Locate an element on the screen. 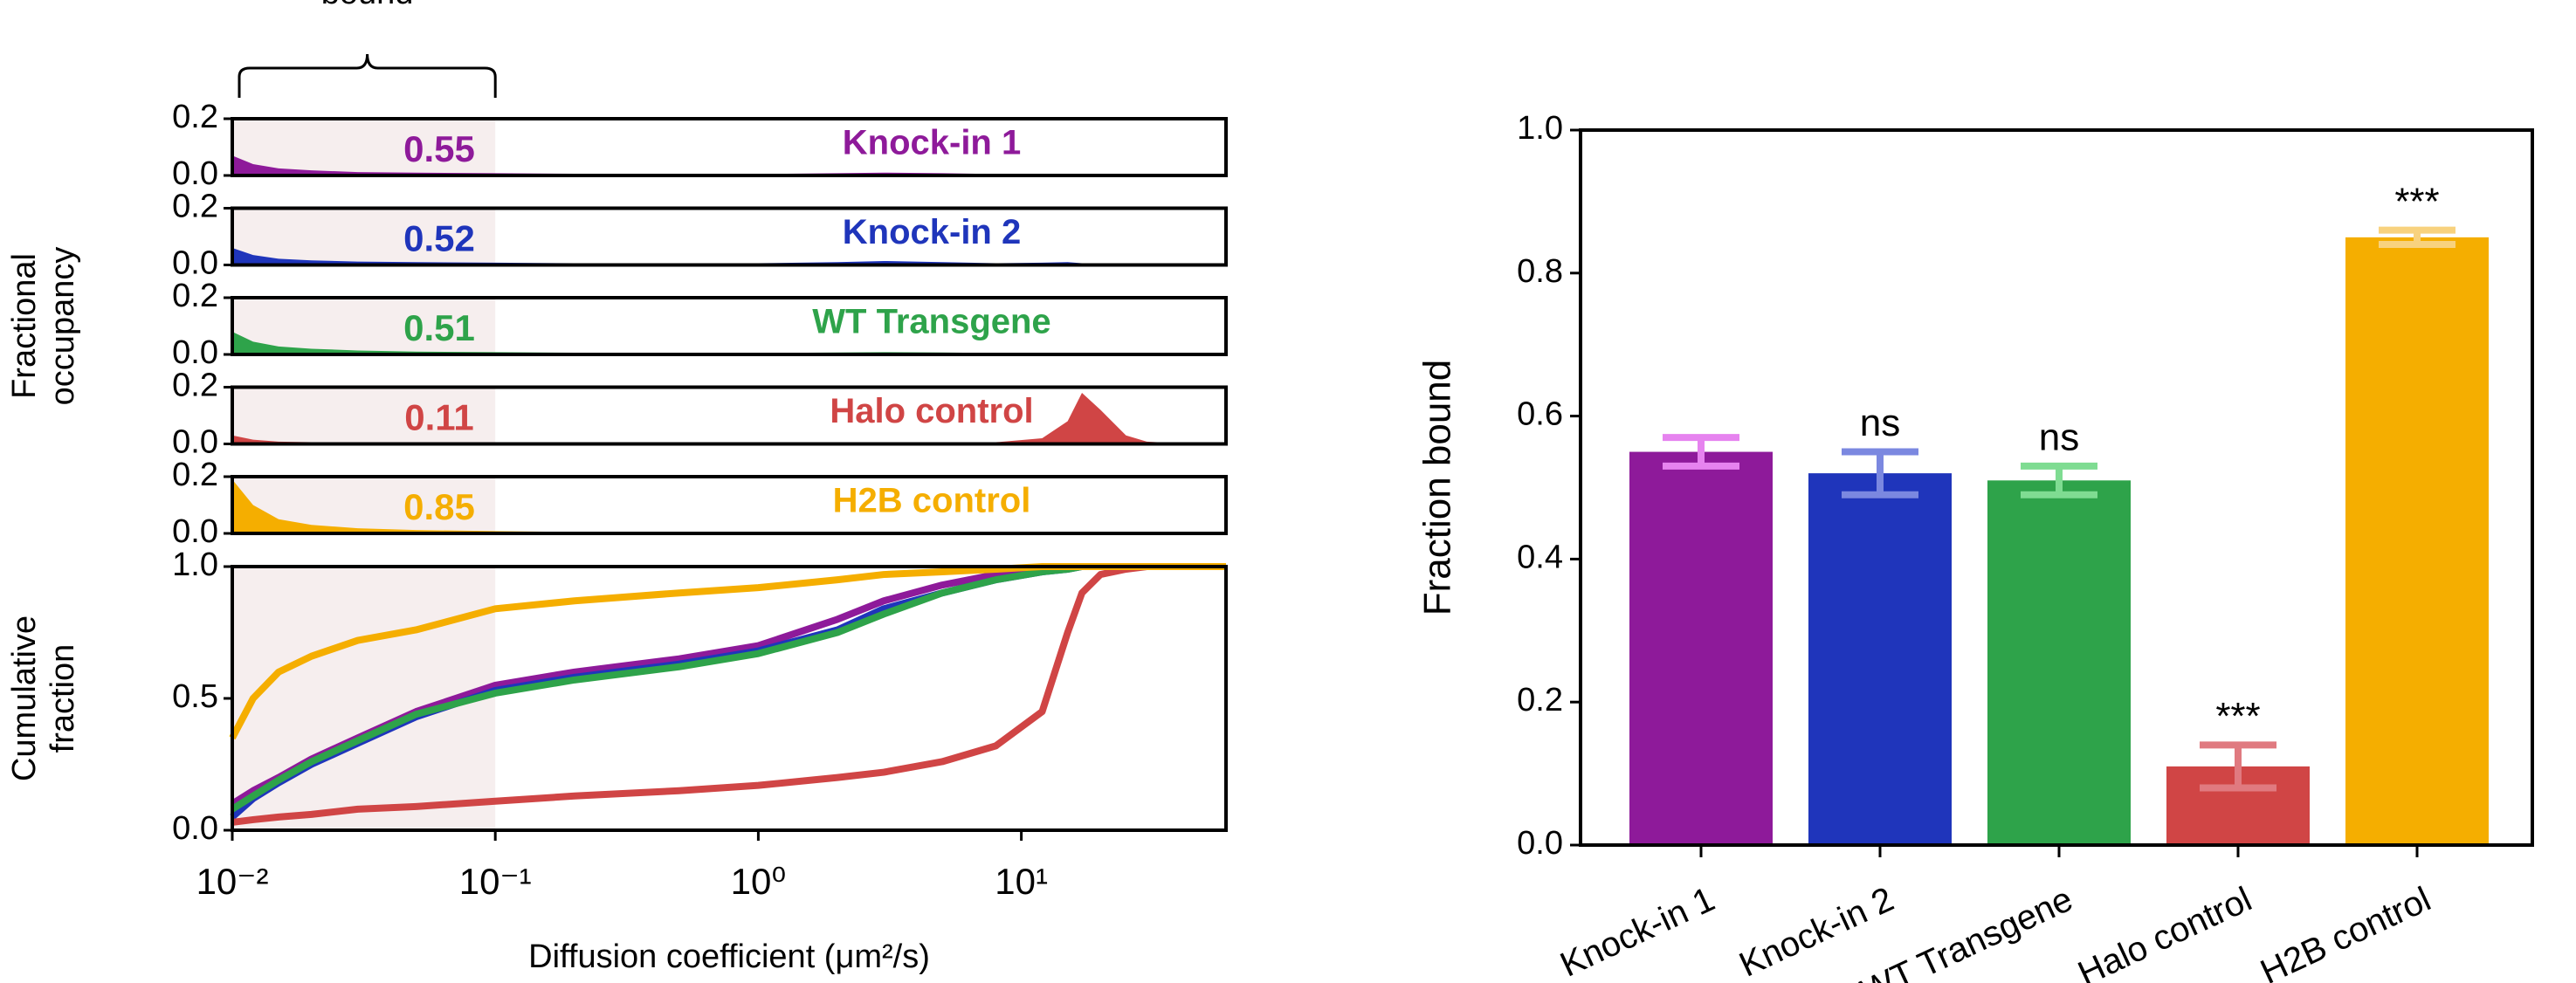  y-axis-label-line: Cumulative is located at coordinates (24, 698).